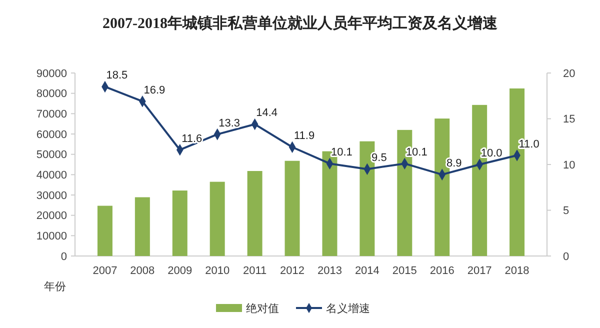 The image size is (600, 328). Describe the element at coordinates (55, 287) in the screenshot. I see `x-axis-title: 年份` at that location.